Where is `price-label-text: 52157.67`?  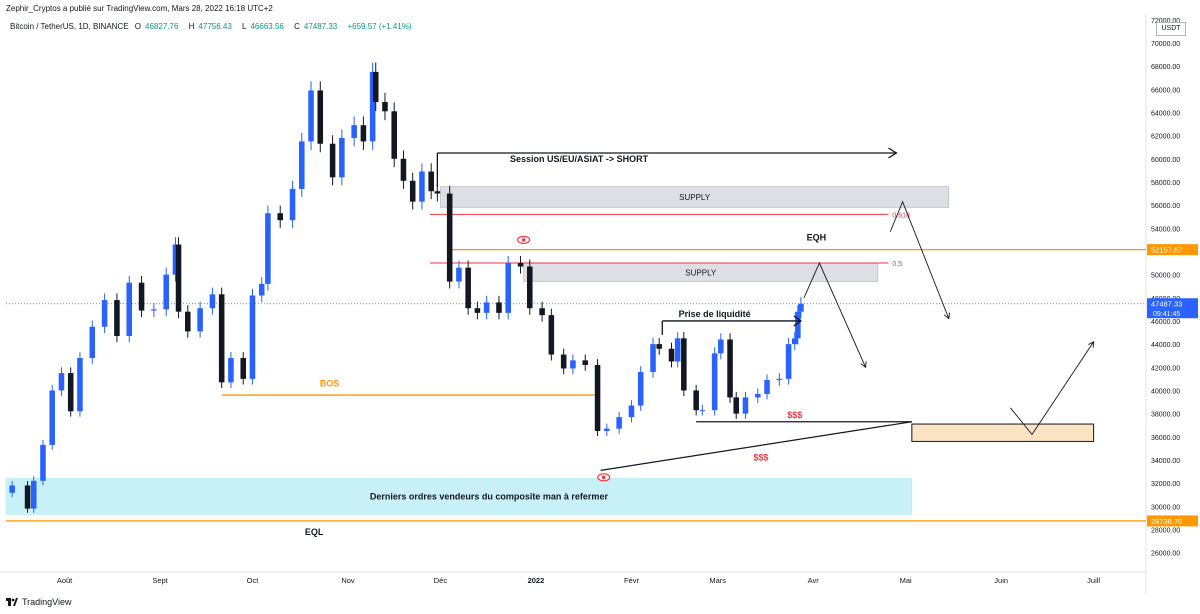
price-label-text: 52157.67 is located at coordinates (1166, 250).